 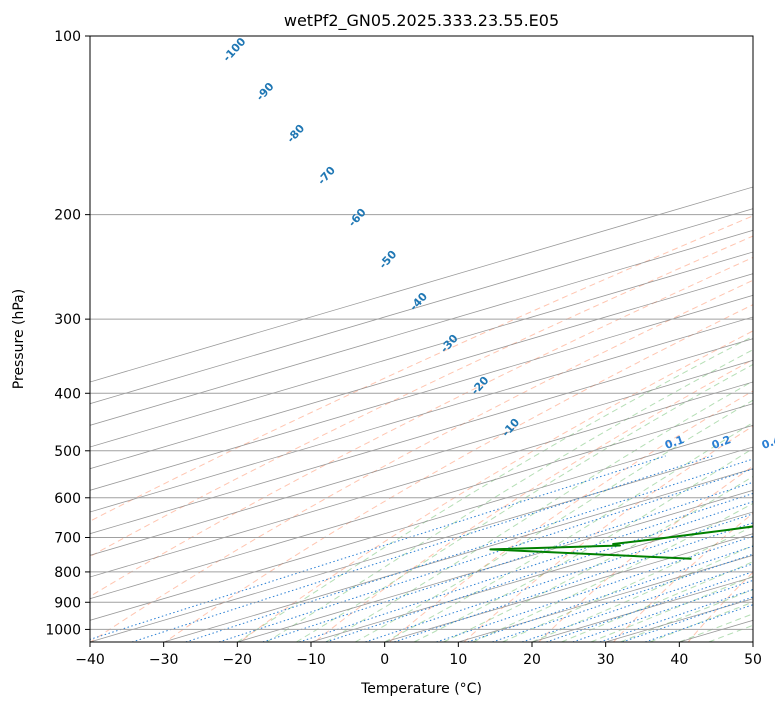 I want to click on y-tick-label: 600, so click(x=67, y=499).